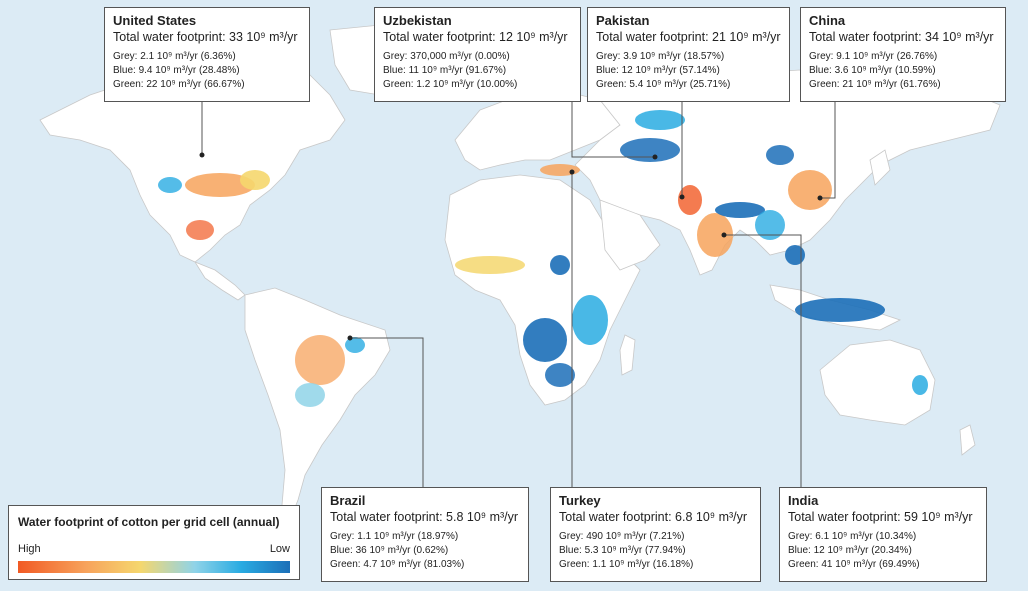 This screenshot has width=1028, height=591. What do you see at coordinates (650, 150) in the screenshot?
I see `cotton-area-uzbekistan` at bounding box center [650, 150].